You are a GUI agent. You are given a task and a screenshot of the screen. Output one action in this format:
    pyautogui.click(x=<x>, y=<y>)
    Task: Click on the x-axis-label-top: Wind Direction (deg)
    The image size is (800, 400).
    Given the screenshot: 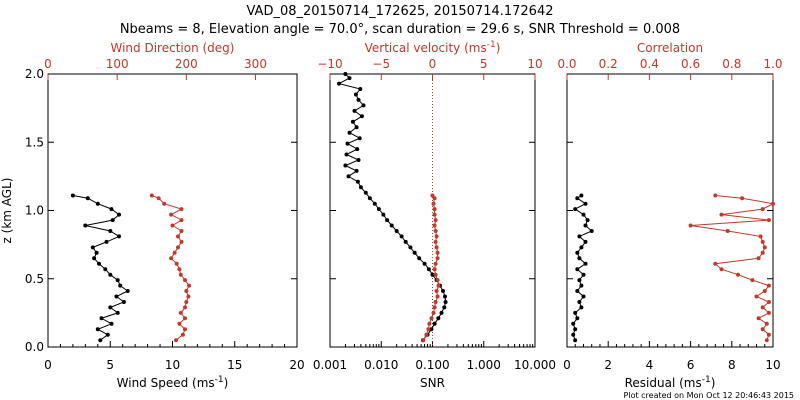 What is the action you would take?
    pyautogui.click(x=173, y=48)
    